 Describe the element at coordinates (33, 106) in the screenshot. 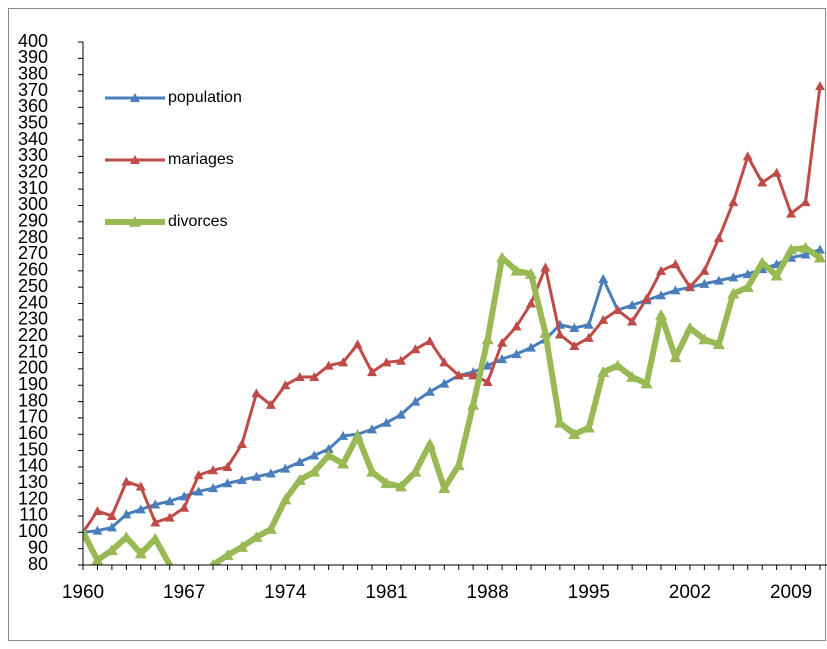

I see `y-tick-label: 360` at that location.